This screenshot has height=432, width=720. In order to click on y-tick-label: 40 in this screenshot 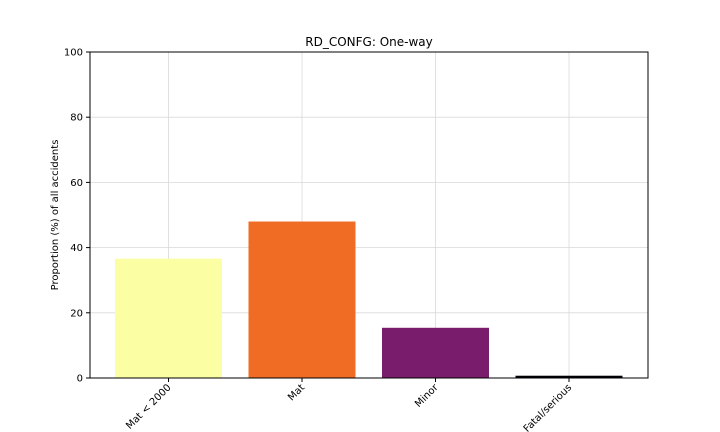, I will do `click(76, 248)`.